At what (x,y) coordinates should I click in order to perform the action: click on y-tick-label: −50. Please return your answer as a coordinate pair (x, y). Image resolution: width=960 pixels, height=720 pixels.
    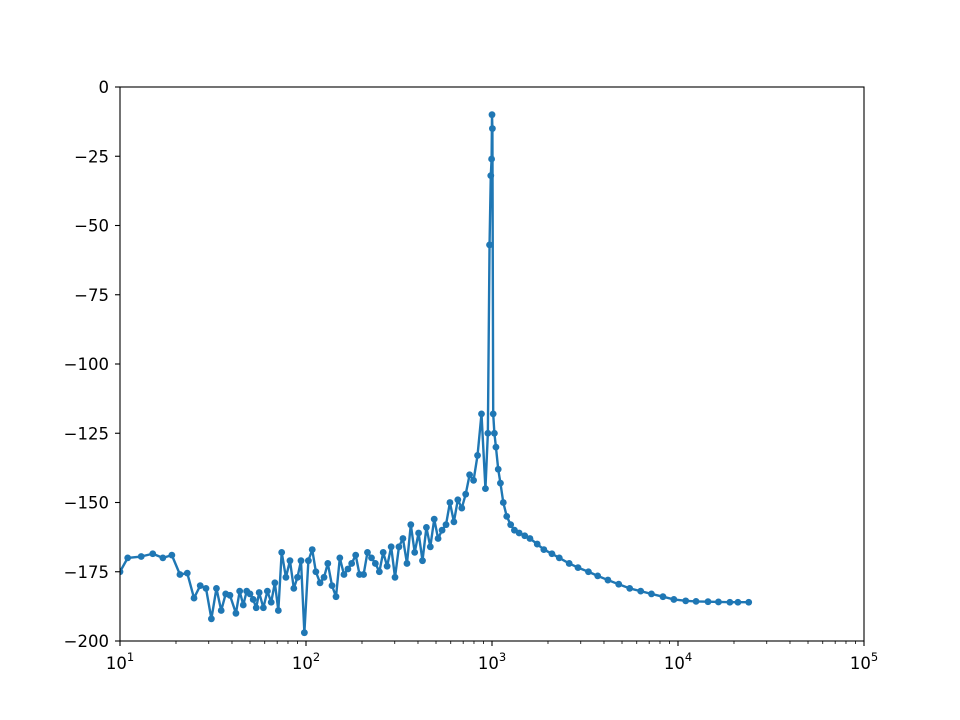
    Looking at the image, I should click on (91, 226).